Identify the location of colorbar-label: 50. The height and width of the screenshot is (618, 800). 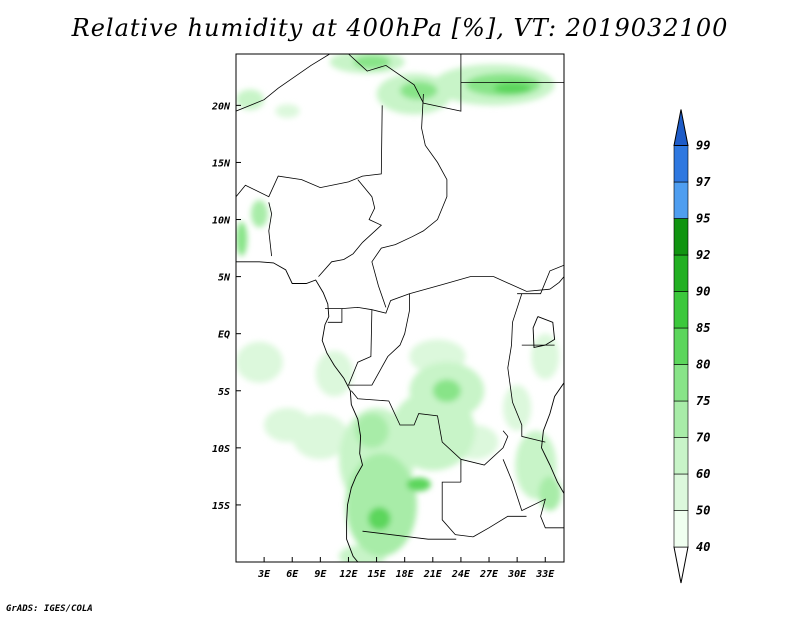
(703, 511).